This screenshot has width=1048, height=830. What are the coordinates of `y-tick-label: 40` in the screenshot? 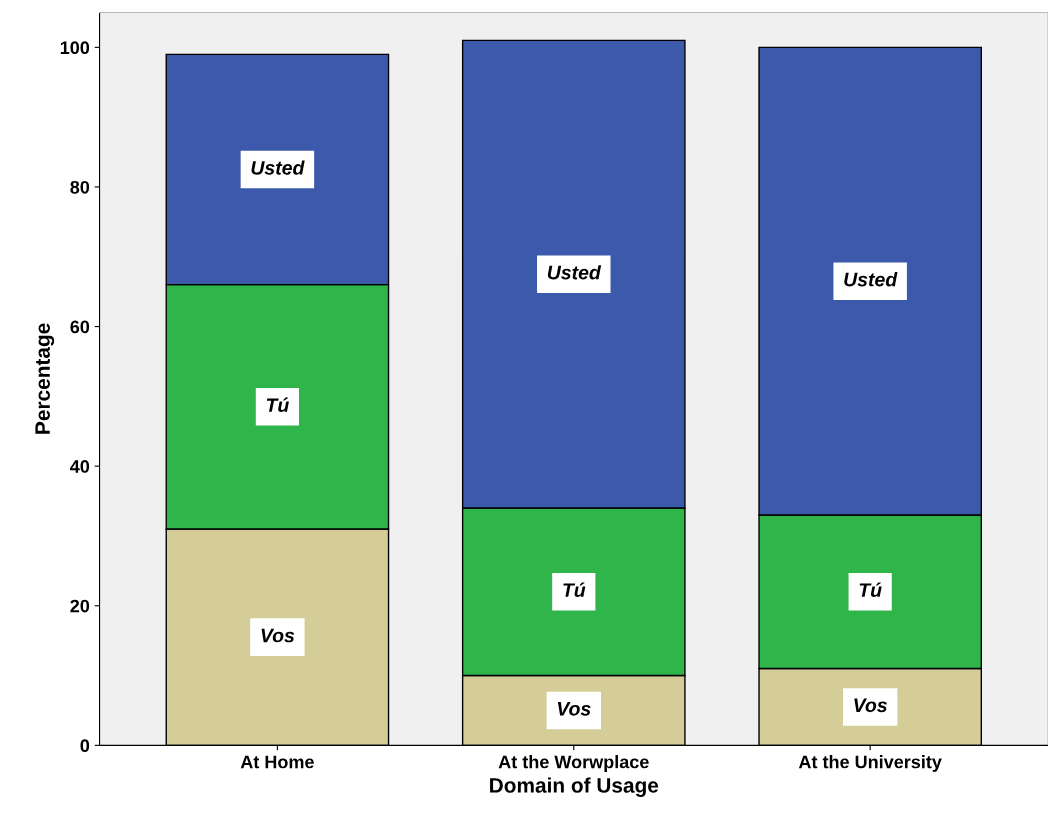 It's located at (80, 466).